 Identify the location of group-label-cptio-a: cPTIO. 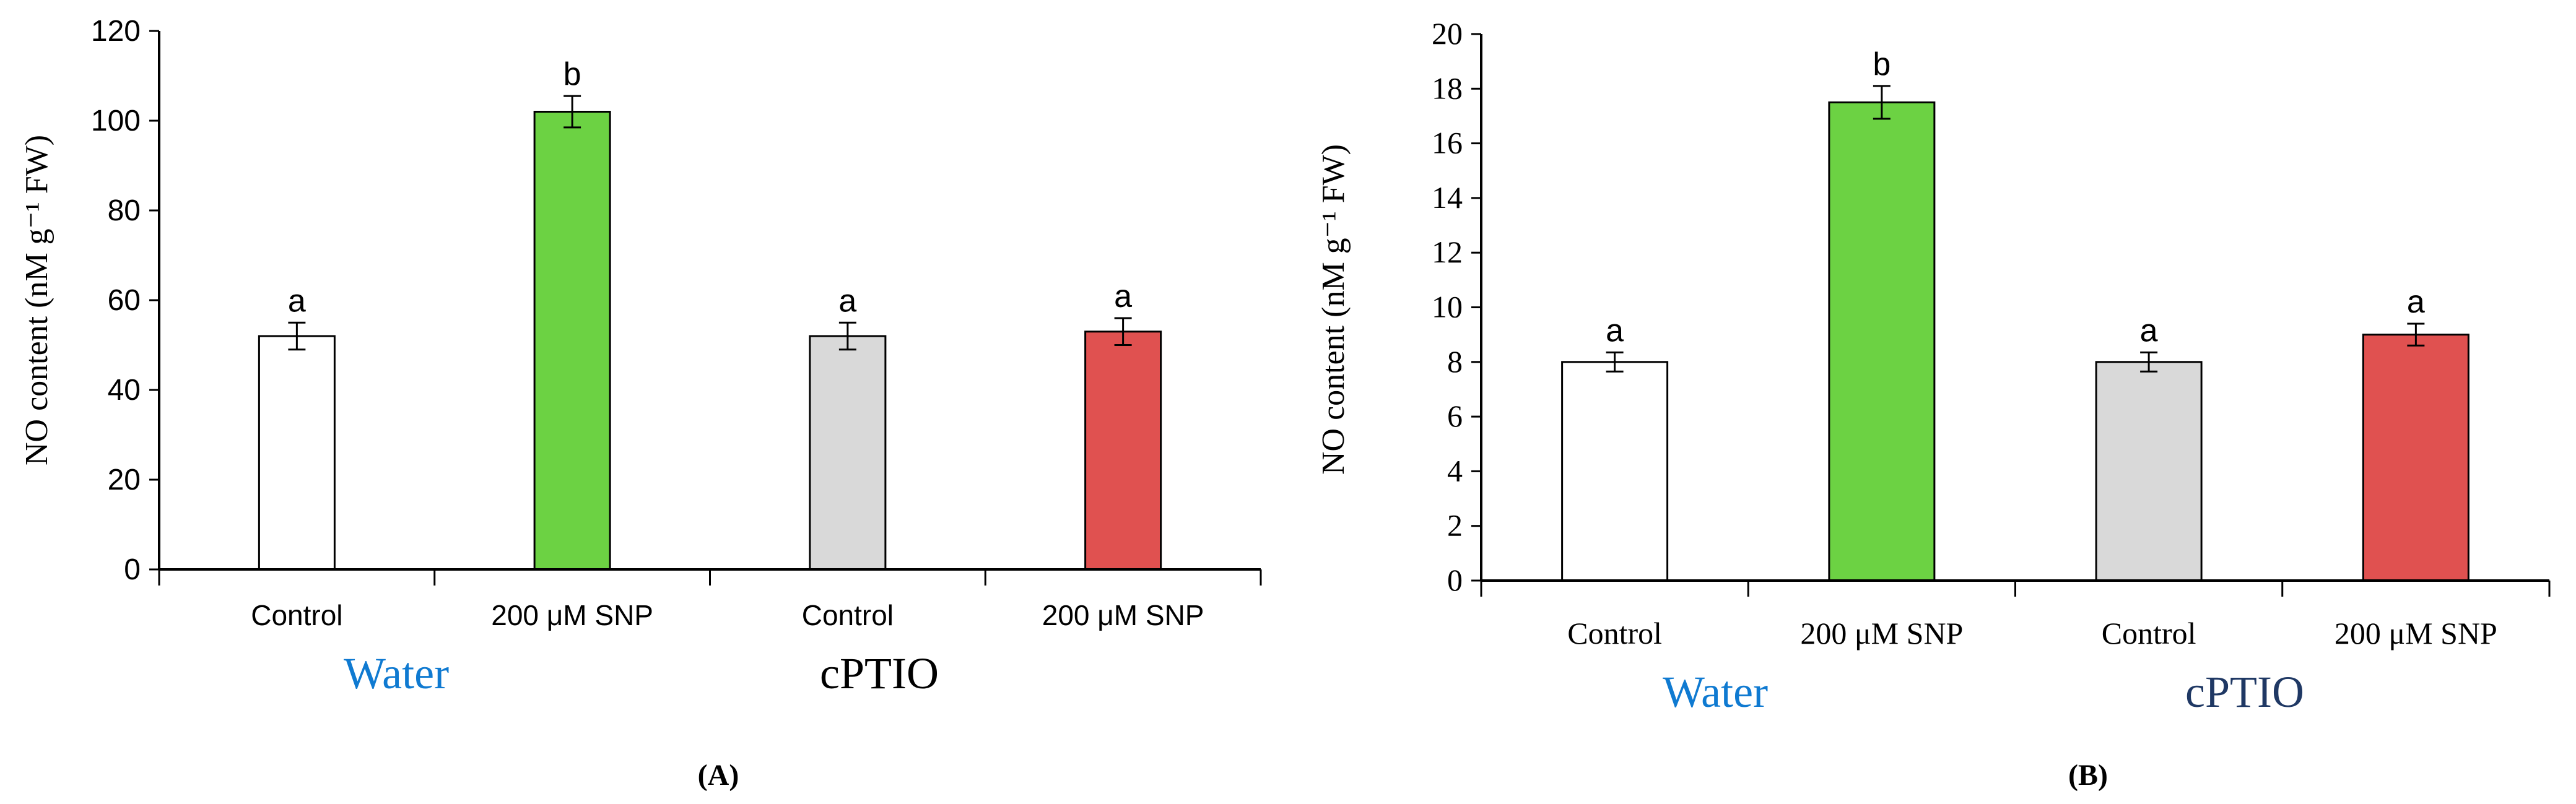
(879, 674).